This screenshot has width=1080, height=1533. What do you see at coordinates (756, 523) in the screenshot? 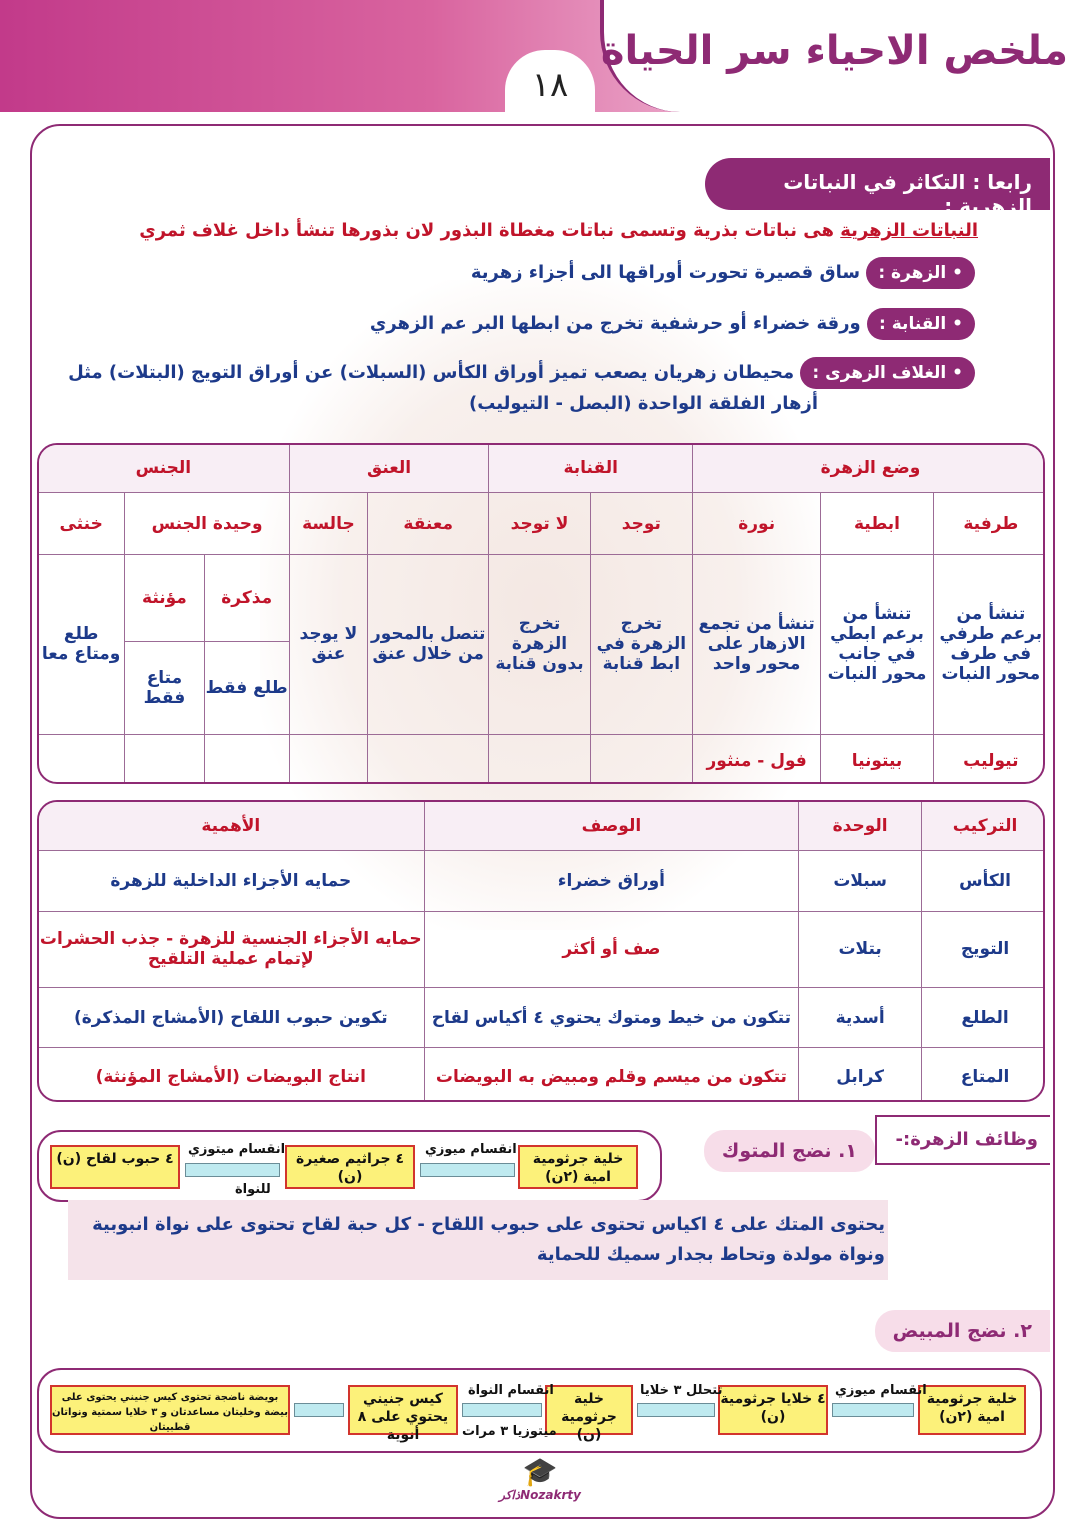
I see `subheader: نورة` at bounding box center [756, 523].